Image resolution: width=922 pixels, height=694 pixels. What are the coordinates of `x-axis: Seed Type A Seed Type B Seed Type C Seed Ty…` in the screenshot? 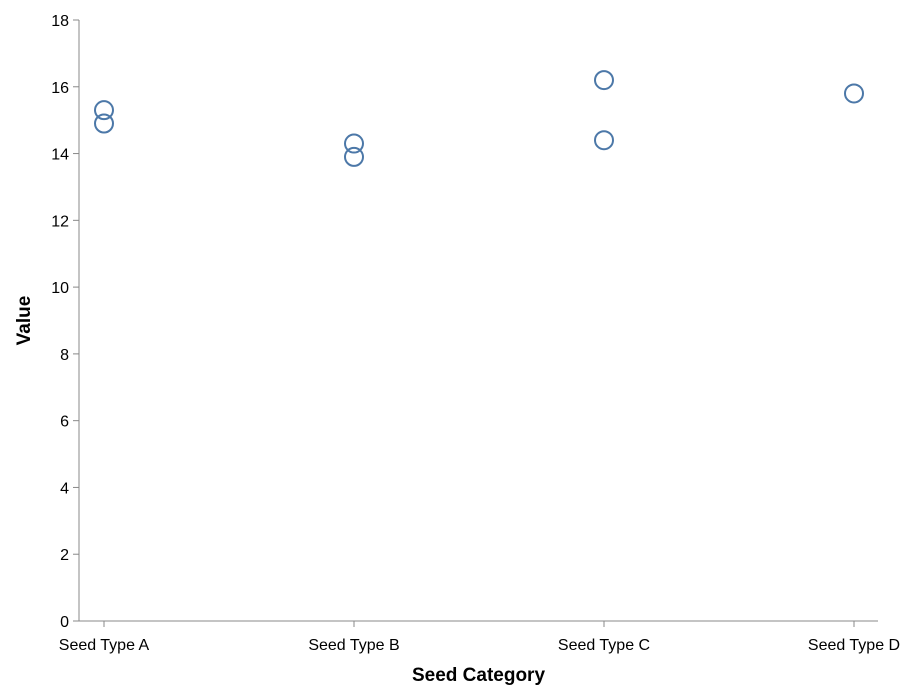 It's located at (479, 637).